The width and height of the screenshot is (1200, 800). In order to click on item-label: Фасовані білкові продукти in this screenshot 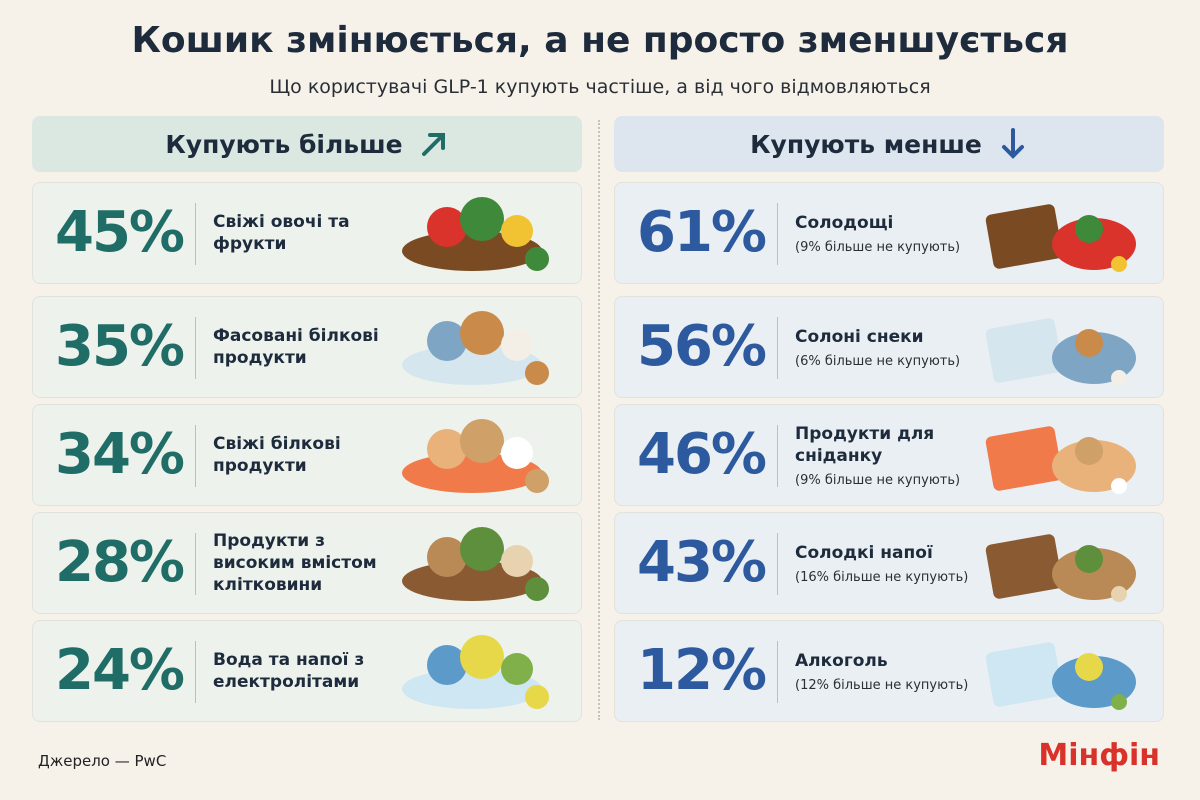, I will do `click(296, 347)`.